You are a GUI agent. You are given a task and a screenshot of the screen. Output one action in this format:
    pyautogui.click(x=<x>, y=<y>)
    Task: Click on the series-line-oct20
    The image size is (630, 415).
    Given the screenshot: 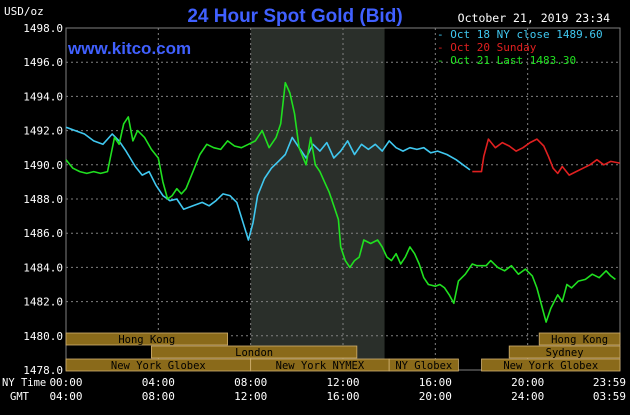 What is the action you would take?
    pyautogui.click(x=546, y=157)
    